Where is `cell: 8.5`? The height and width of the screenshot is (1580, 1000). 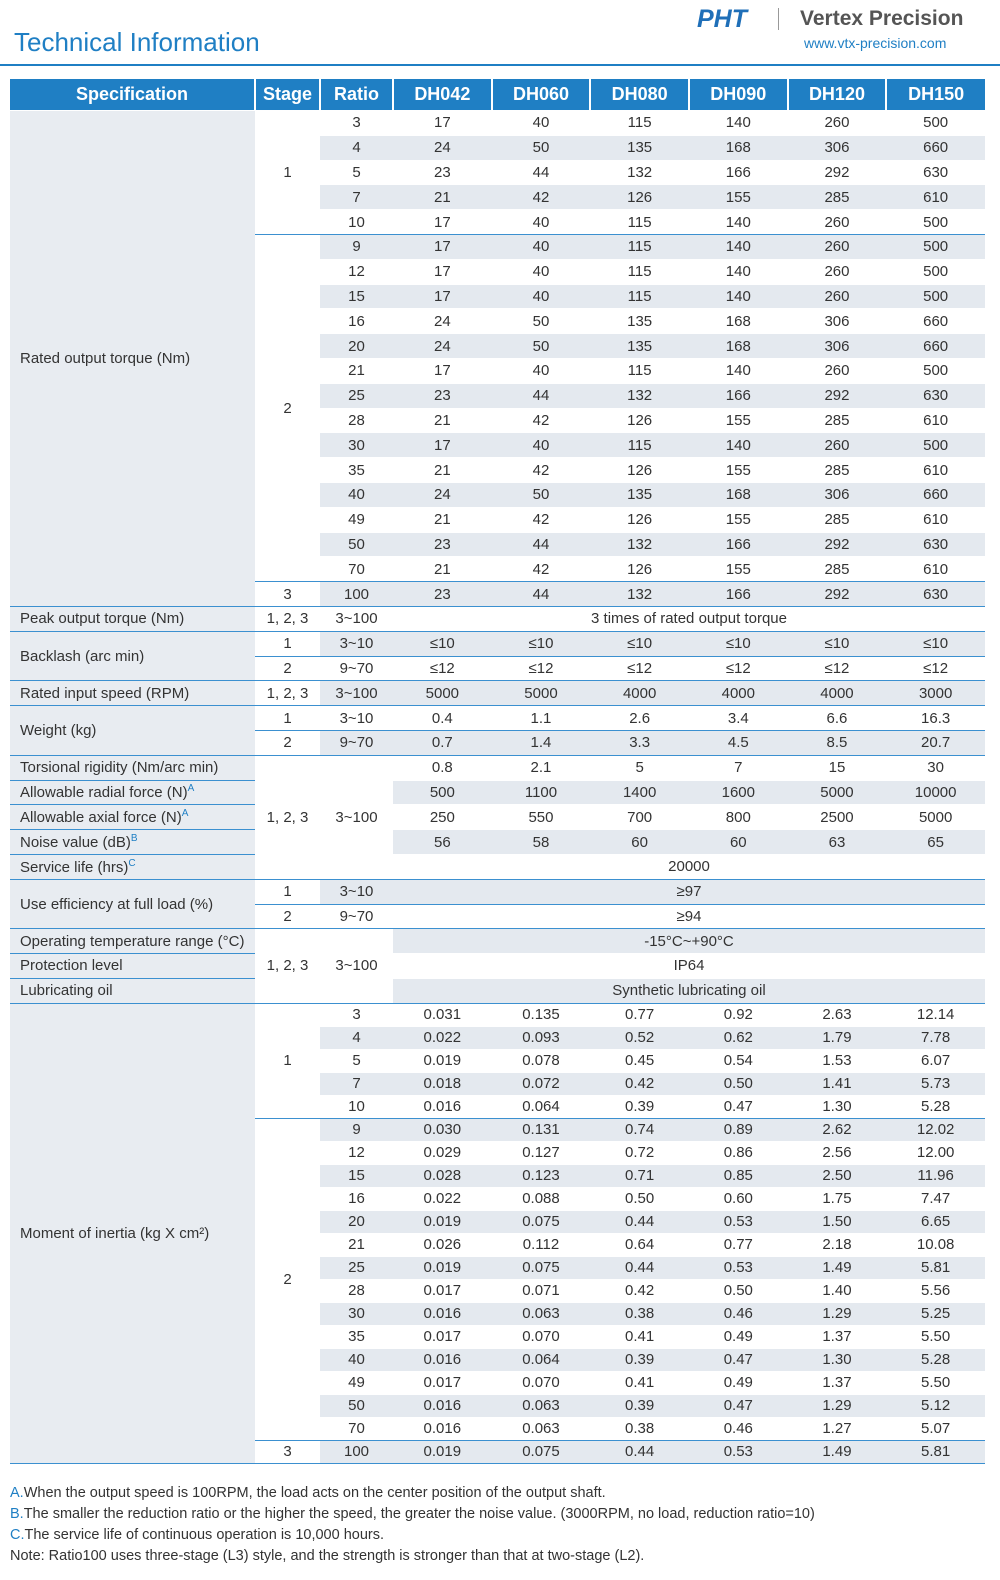 cell: 8.5 is located at coordinates (837, 742).